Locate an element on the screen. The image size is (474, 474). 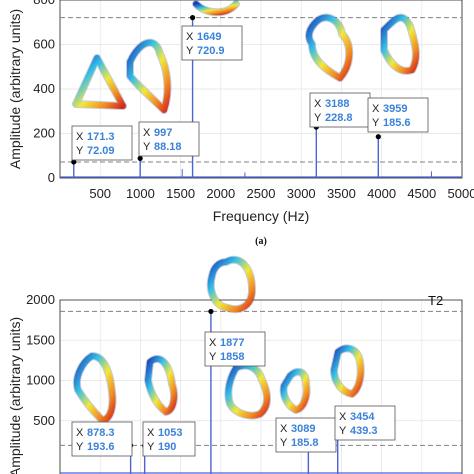
chart-b-datatip-0: X 878.3Y 193.6 is located at coordinates (102, 439).